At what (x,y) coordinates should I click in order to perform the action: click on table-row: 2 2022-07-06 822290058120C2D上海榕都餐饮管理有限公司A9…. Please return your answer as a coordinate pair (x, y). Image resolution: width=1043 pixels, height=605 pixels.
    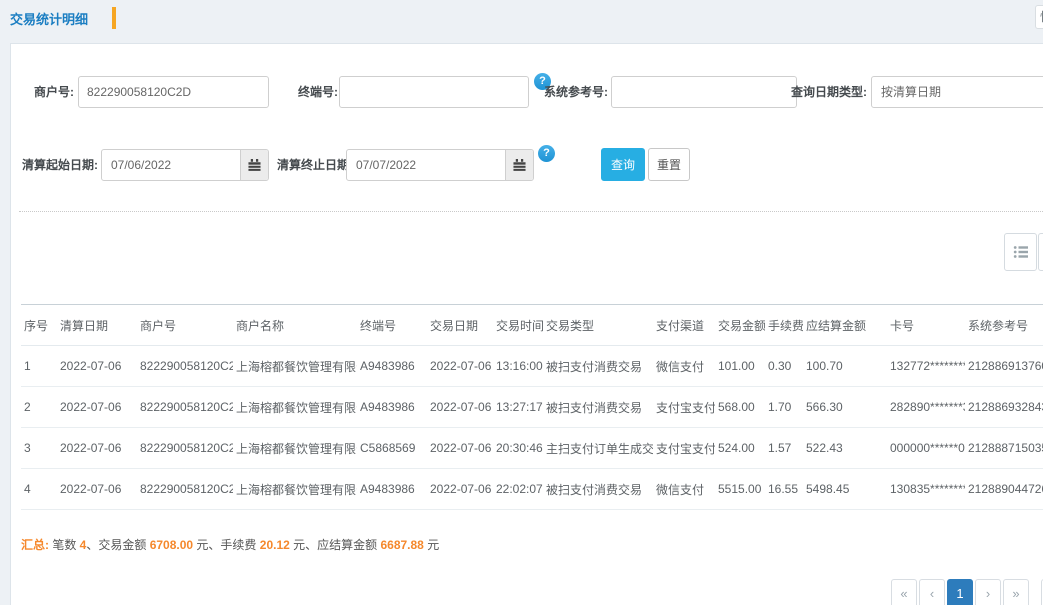
    Looking at the image, I should click on (532, 407).